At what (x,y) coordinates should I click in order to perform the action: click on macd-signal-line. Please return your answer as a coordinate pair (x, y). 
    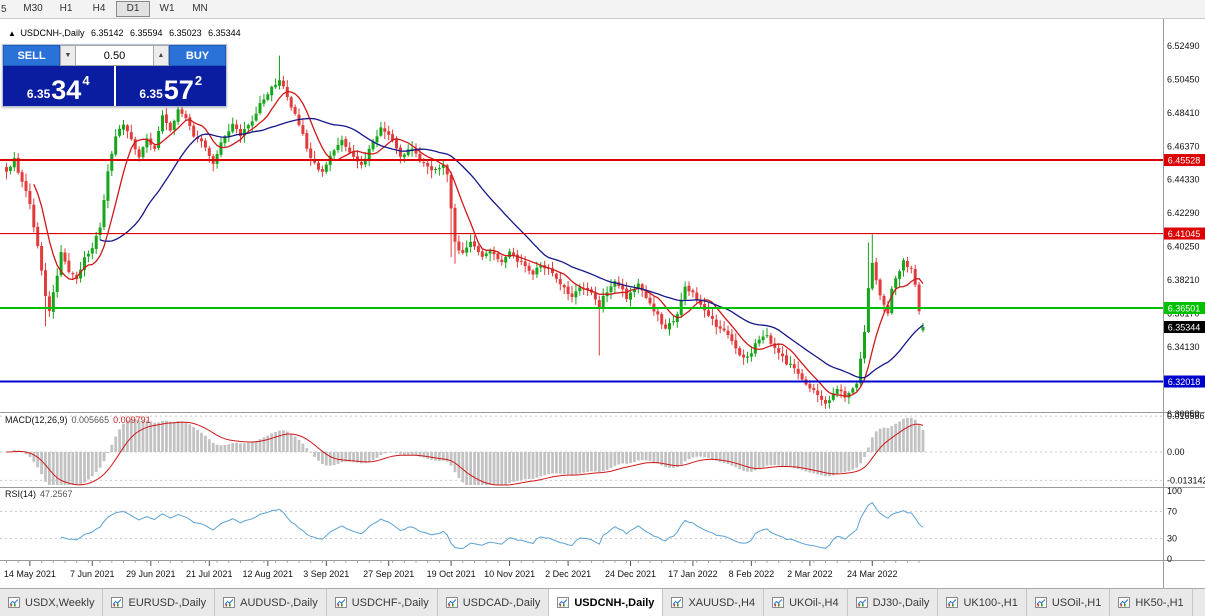
    Looking at the image, I should click on (465, 453).